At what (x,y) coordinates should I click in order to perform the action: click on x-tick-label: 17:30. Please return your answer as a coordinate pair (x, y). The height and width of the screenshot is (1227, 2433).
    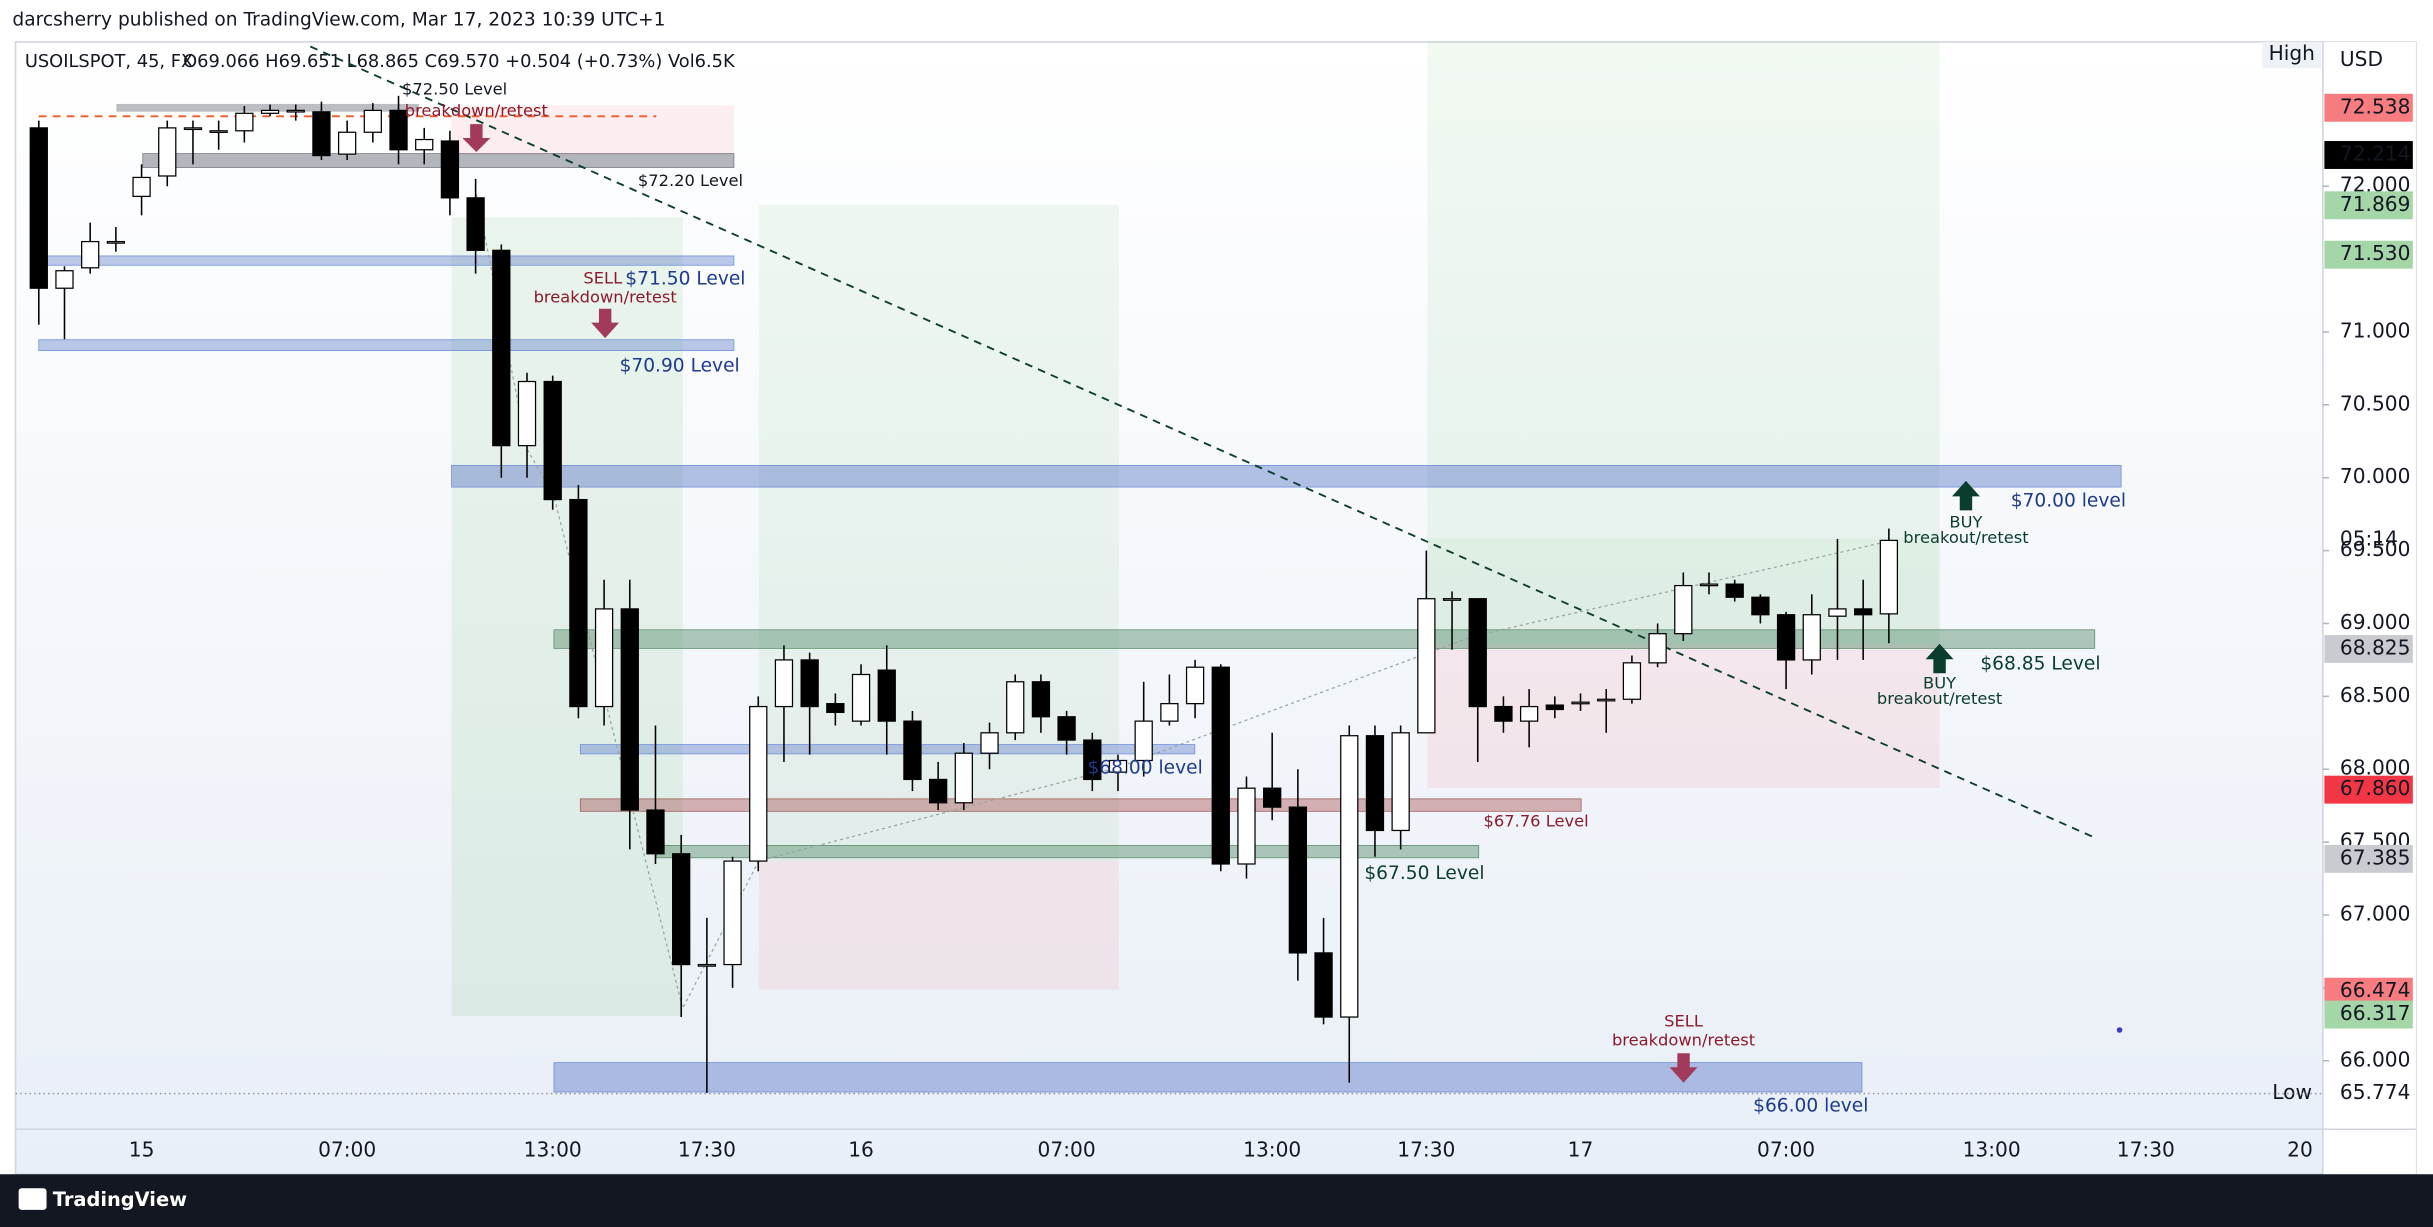
    Looking at the image, I should click on (1426, 1149).